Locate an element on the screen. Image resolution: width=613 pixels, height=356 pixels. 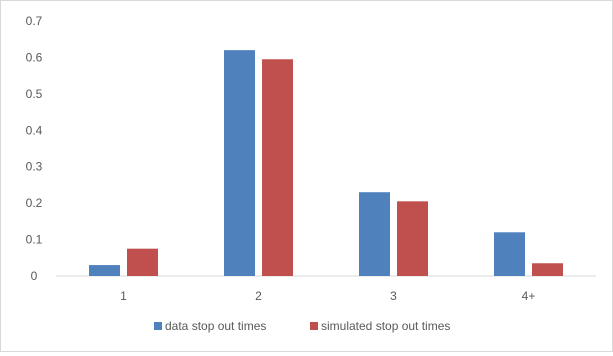
x-tick-label: 3 is located at coordinates (393, 296).